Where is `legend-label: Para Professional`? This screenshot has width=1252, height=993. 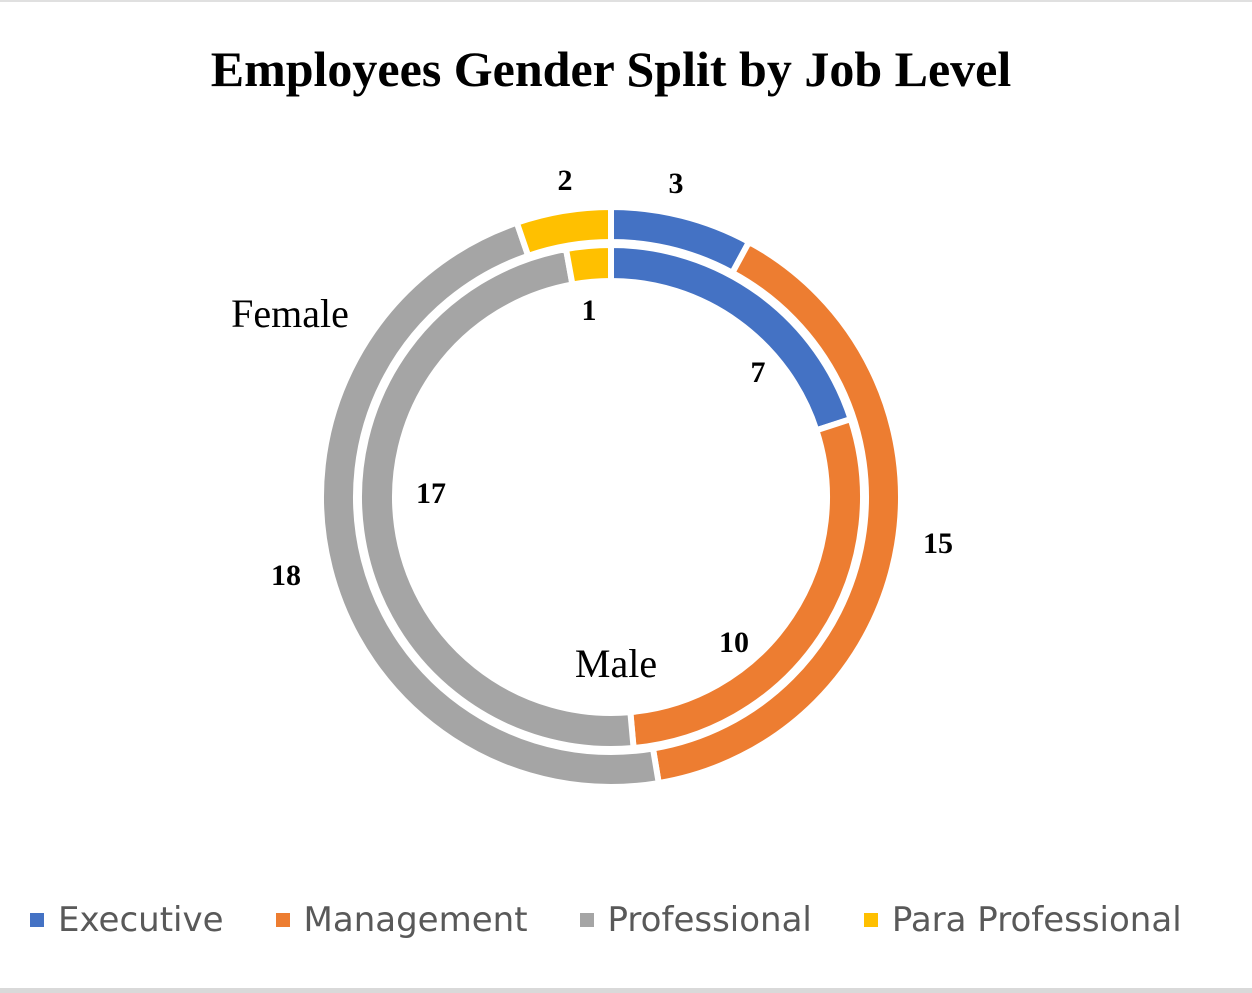
legend-label: Para Professional is located at coordinates (1036, 920).